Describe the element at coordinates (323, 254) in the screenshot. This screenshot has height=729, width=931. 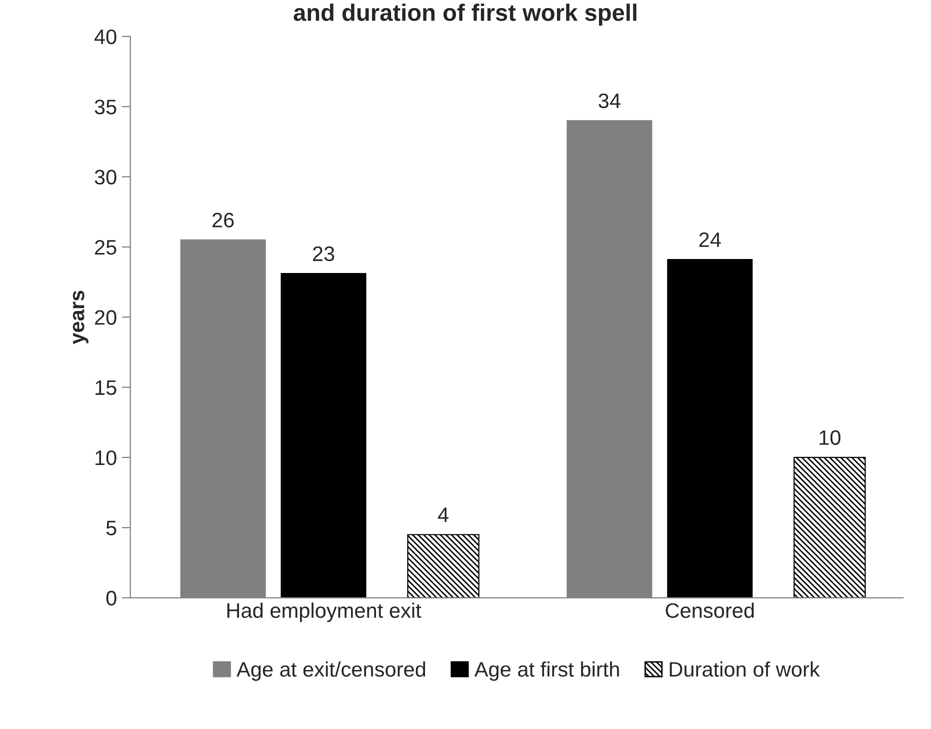
I see `data-label: 23` at that location.